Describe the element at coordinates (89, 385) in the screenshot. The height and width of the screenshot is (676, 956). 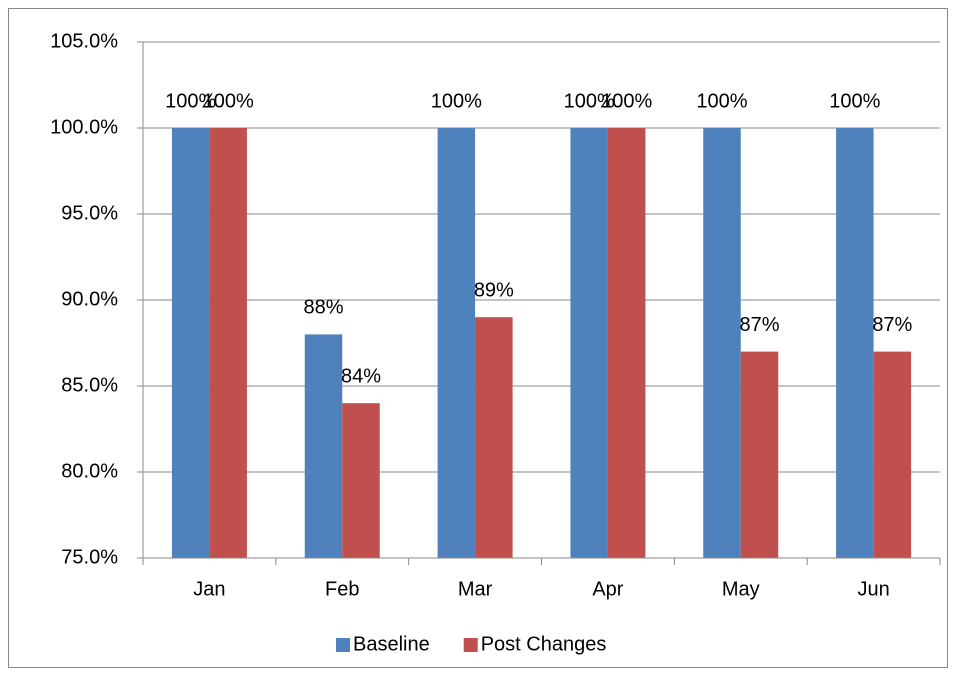
I see `y-tick-label: 85.0%` at that location.